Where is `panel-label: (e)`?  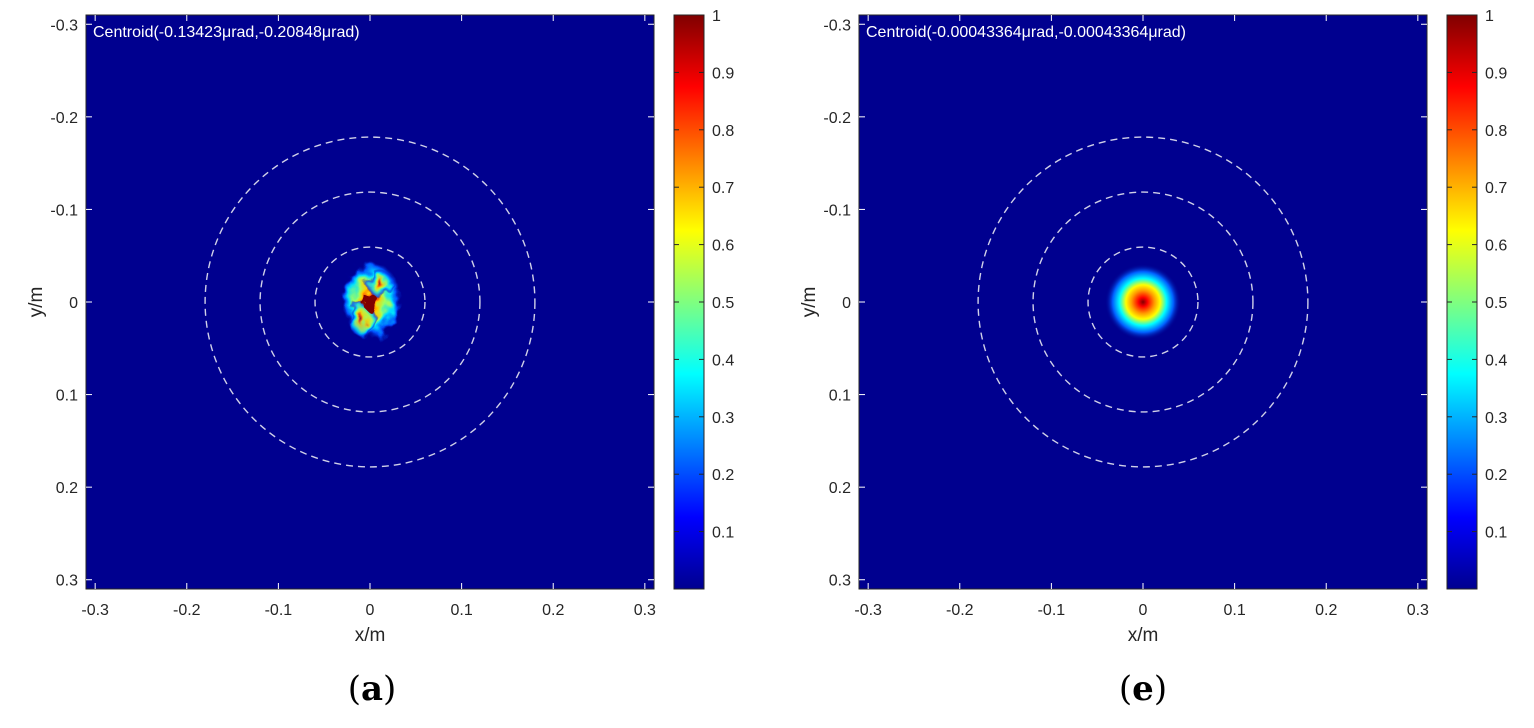
panel-label: (e) is located at coordinates (1143, 689).